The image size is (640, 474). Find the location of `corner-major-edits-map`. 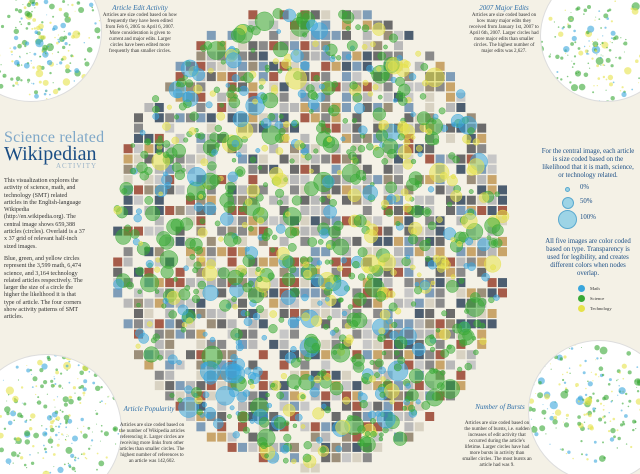

corner-major-edits-map is located at coordinates (590, 51).